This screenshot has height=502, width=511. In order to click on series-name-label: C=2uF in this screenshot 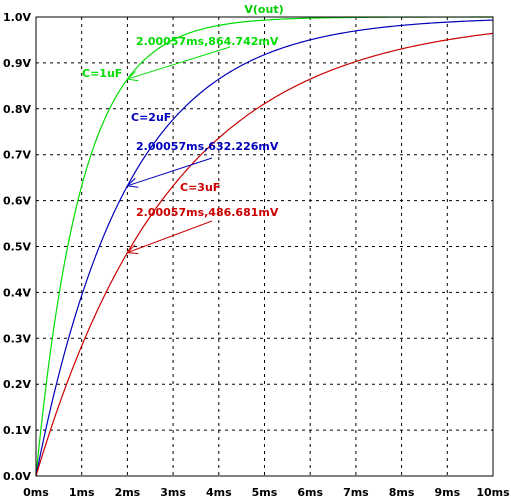, I will do `click(151, 117)`.